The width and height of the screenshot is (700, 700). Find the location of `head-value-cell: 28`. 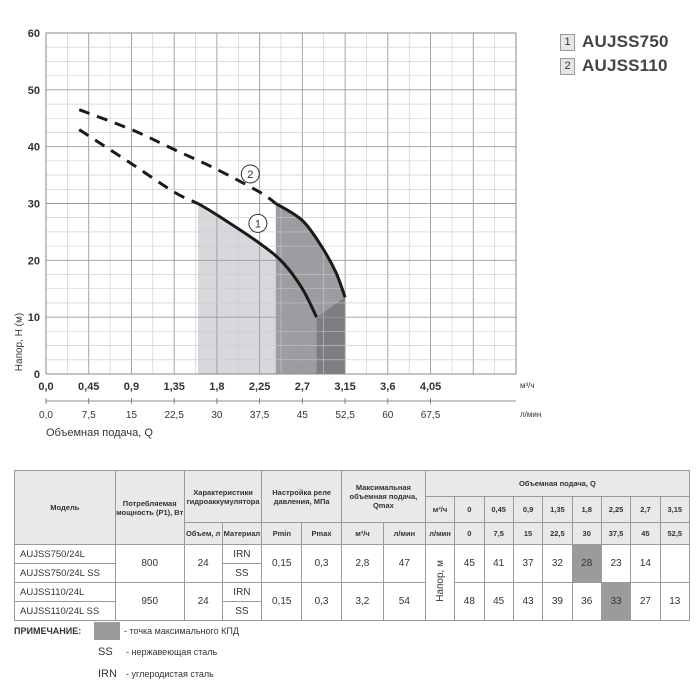

head-value-cell: 28 is located at coordinates (586, 563).